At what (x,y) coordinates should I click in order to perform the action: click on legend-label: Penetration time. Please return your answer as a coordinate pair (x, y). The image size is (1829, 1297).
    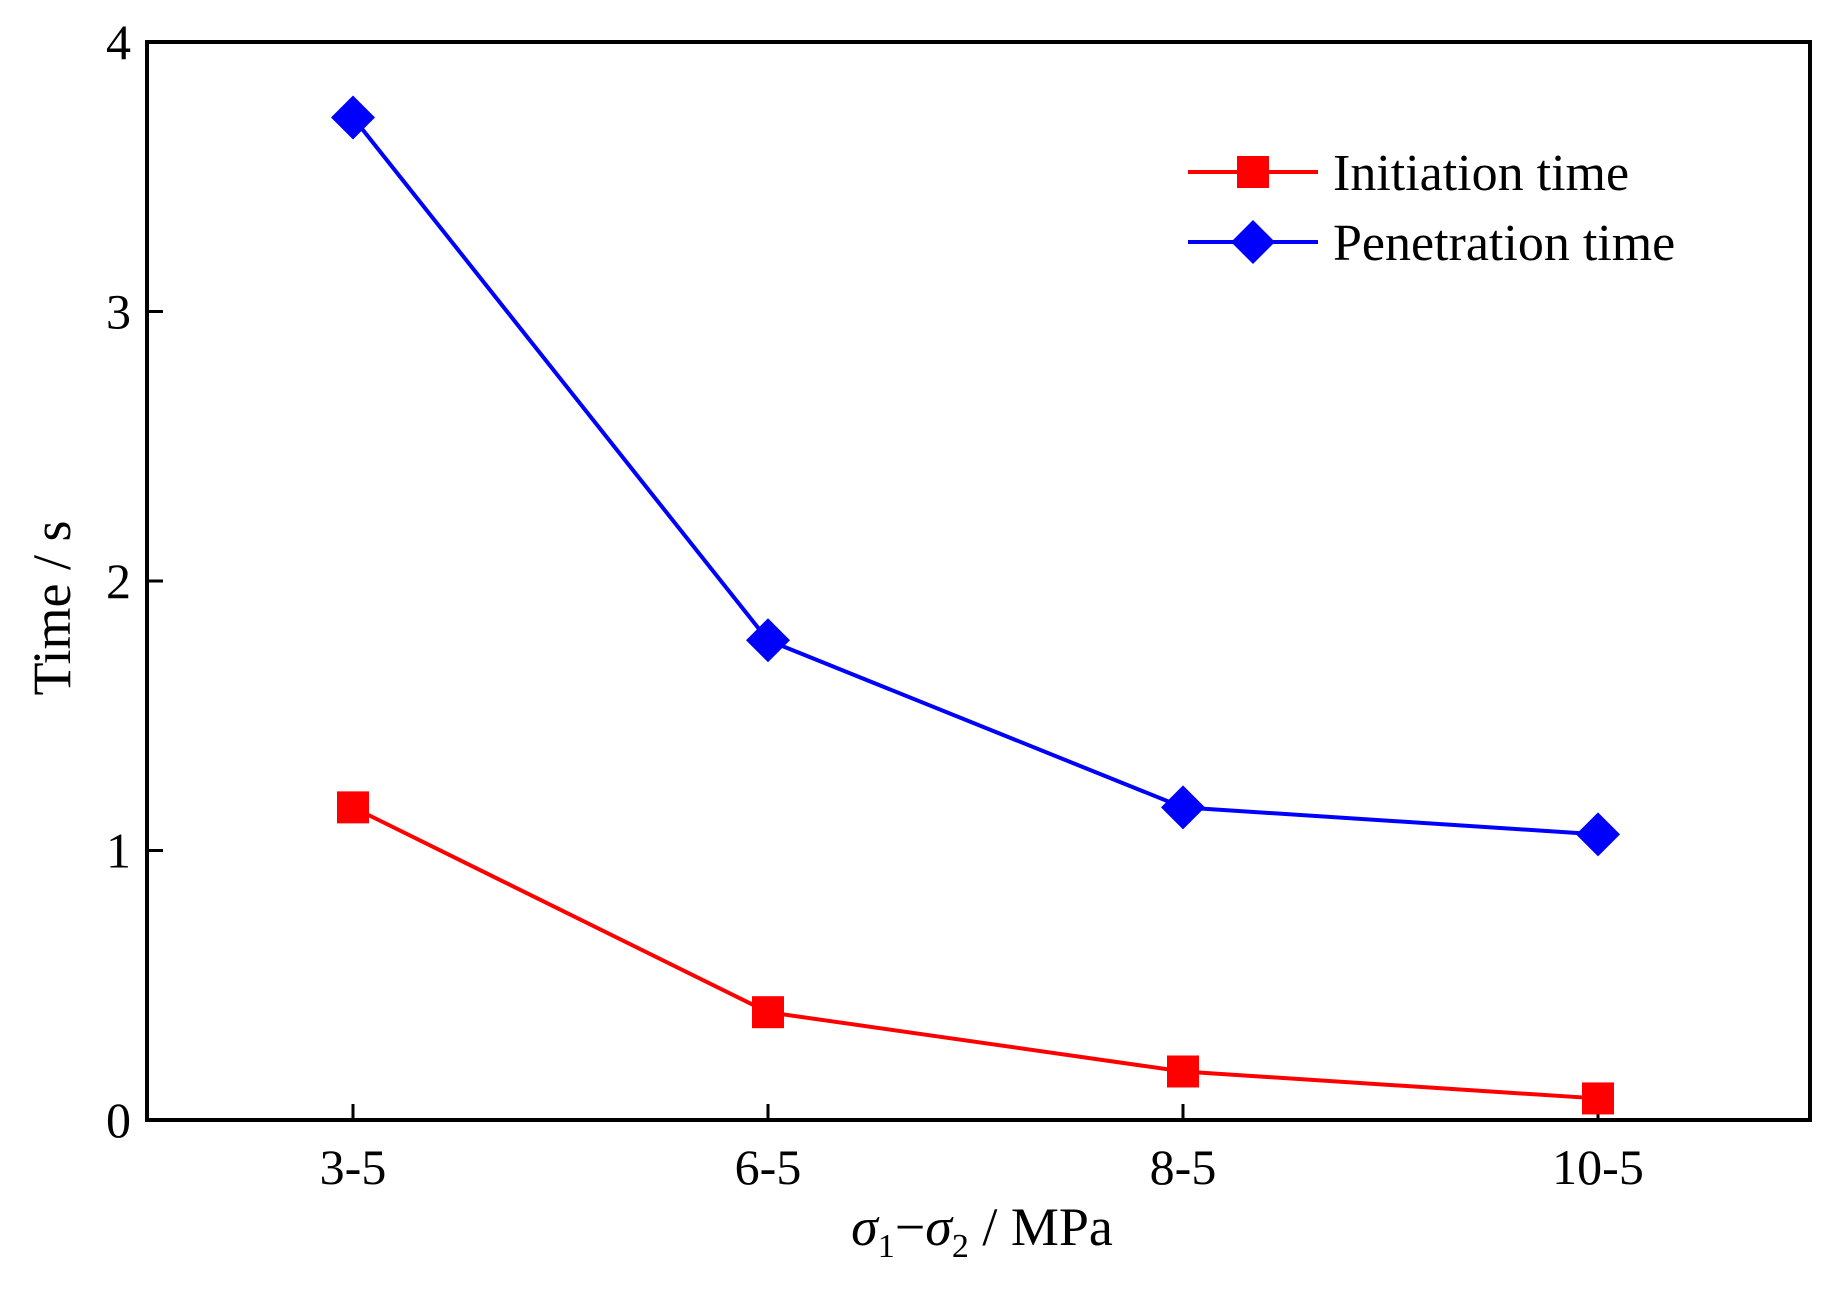
    Looking at the image, I should click on (1504, 243).